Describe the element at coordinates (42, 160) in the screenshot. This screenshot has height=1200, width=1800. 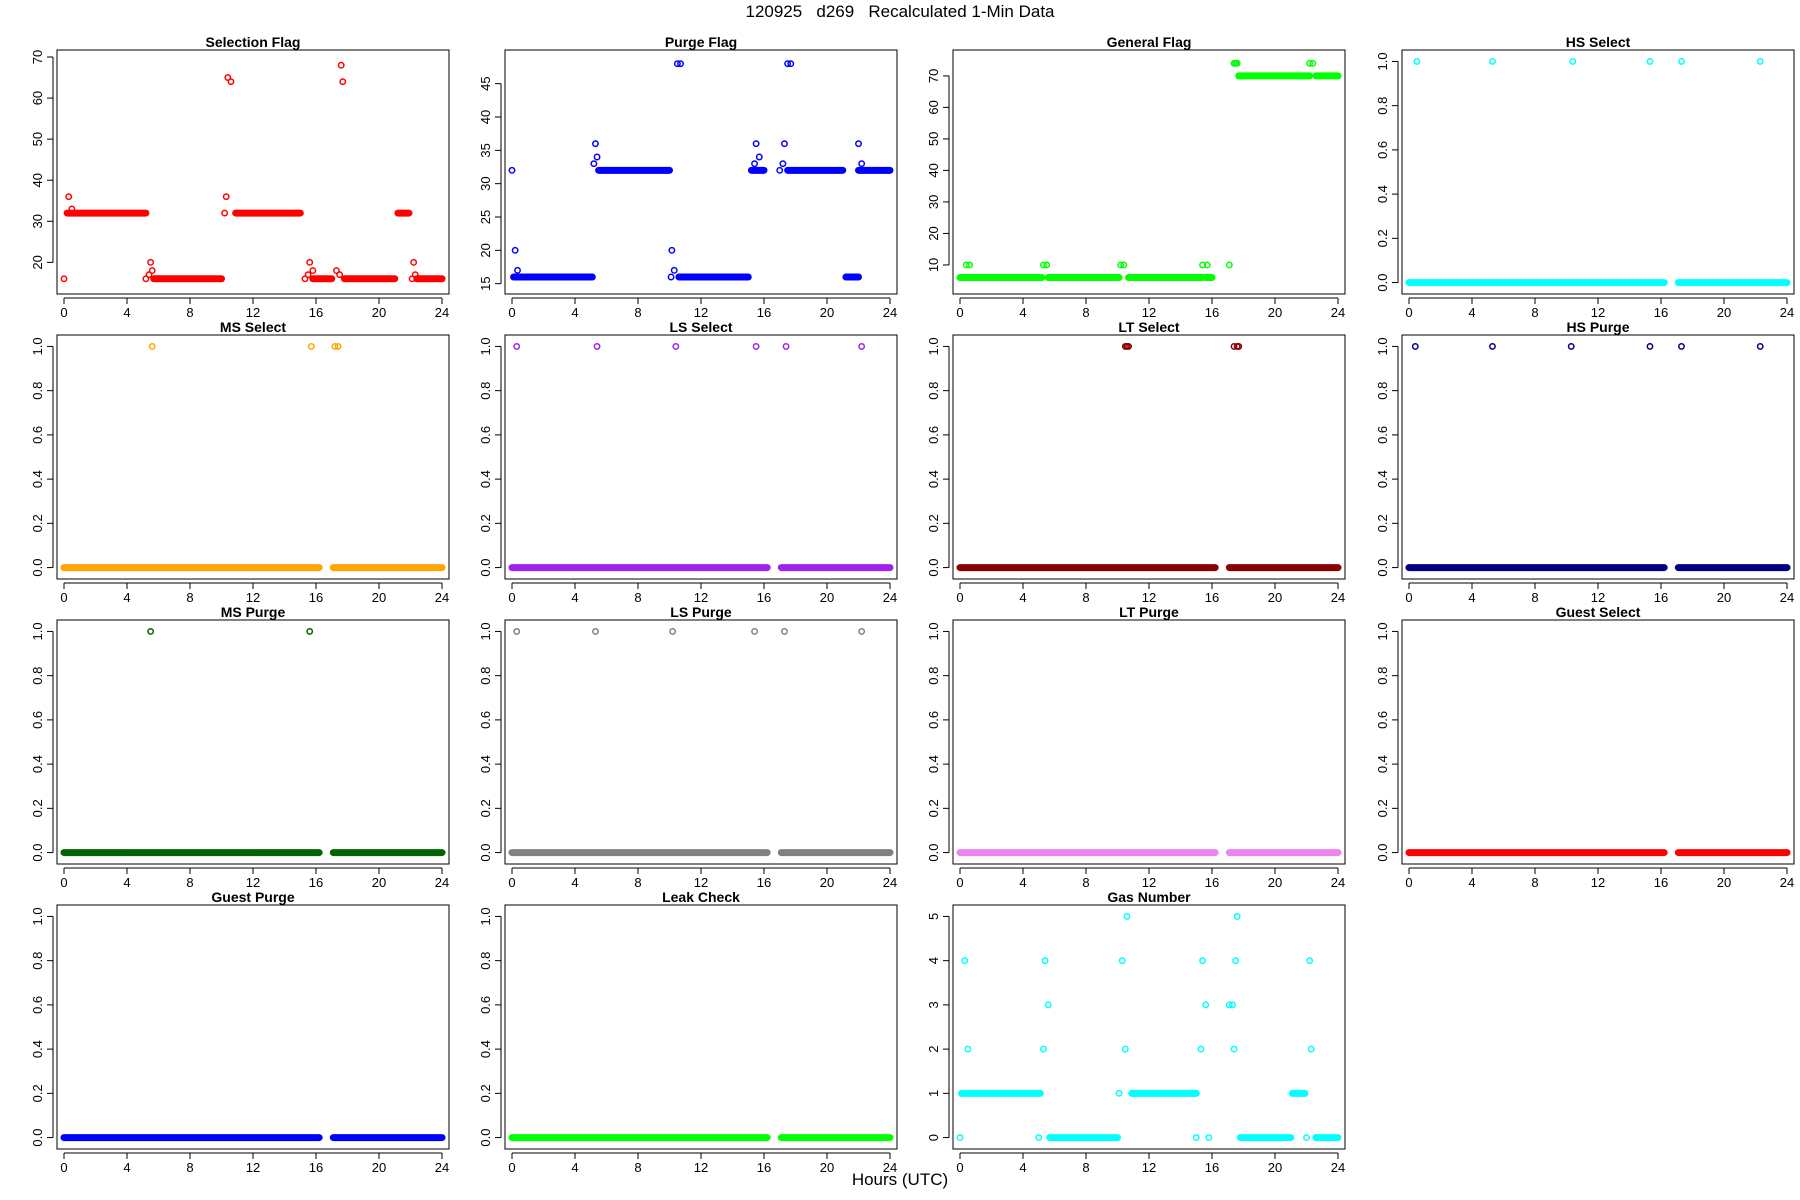
I see `y-axis: 20 30 40 50 60 70` at that location.